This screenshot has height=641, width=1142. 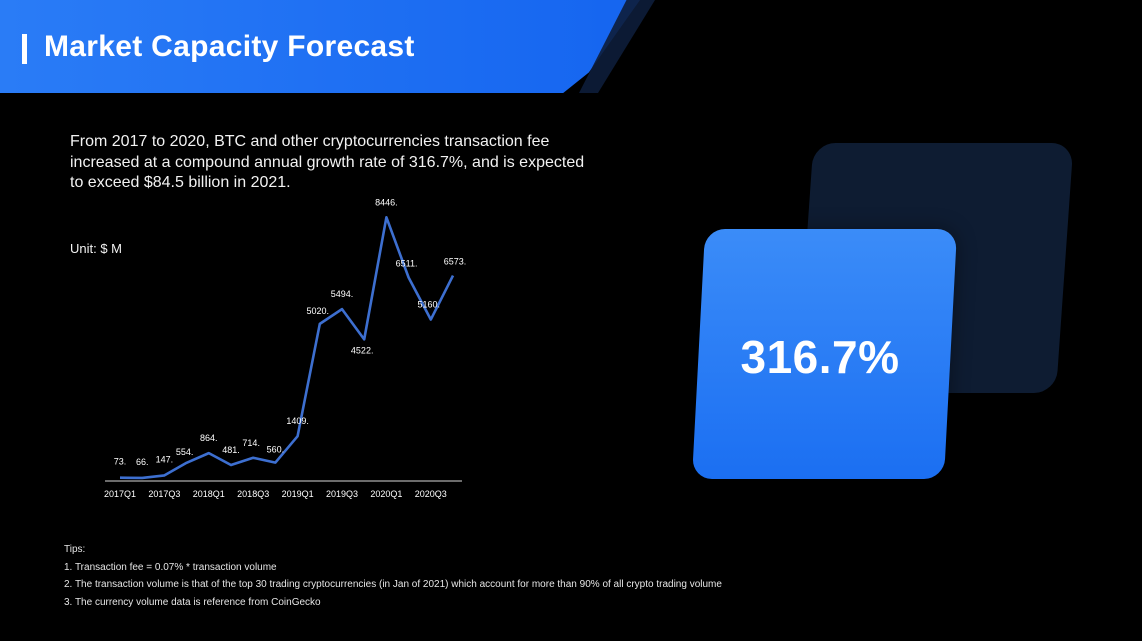 I want to click on data-label: 5494., so click(x=342, y=294).